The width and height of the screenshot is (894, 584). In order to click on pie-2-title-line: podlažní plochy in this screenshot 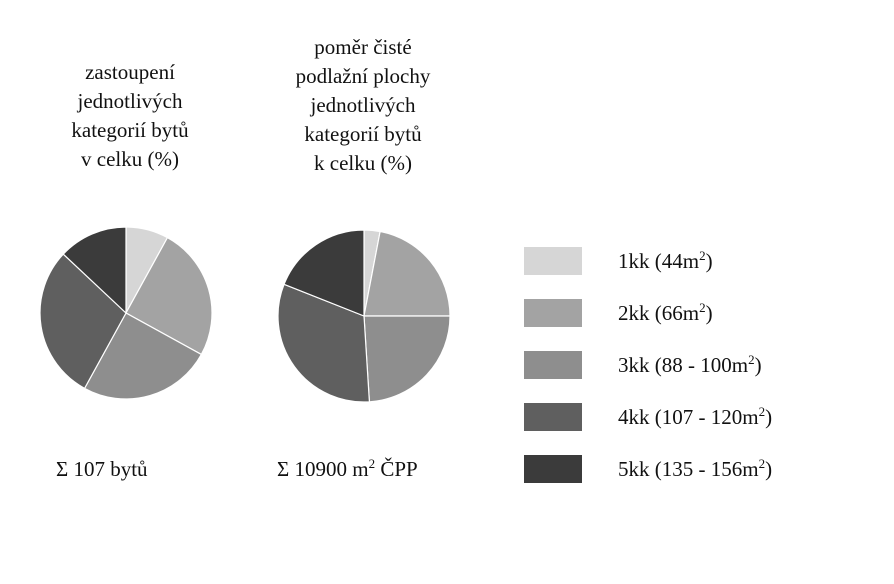, I will do `click(363, 76)`.